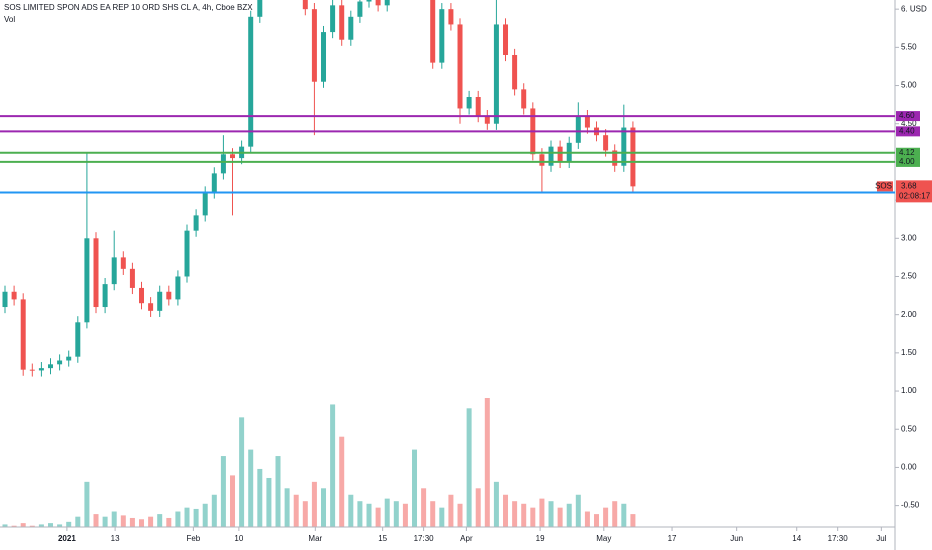 The image size is (932, 550). I want to click on y-tick-label: 5.00, so click(909, 85).